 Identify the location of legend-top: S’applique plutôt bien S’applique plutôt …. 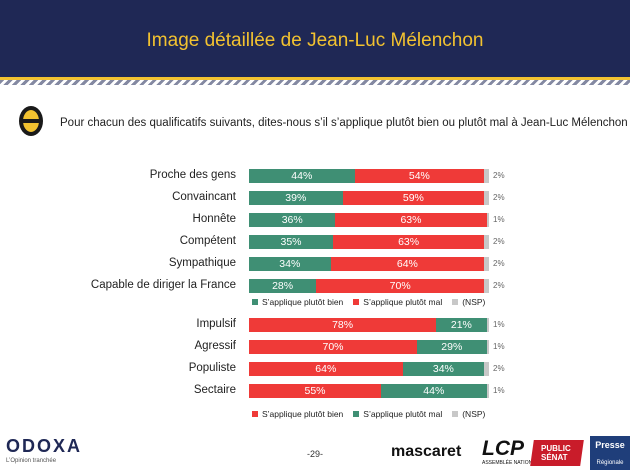
(373, 302).